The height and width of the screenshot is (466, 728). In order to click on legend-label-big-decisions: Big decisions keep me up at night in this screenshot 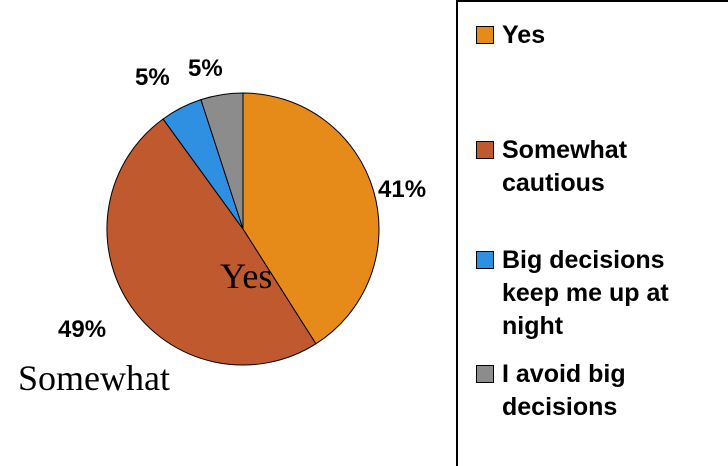, I will do `click(585, 293)`.